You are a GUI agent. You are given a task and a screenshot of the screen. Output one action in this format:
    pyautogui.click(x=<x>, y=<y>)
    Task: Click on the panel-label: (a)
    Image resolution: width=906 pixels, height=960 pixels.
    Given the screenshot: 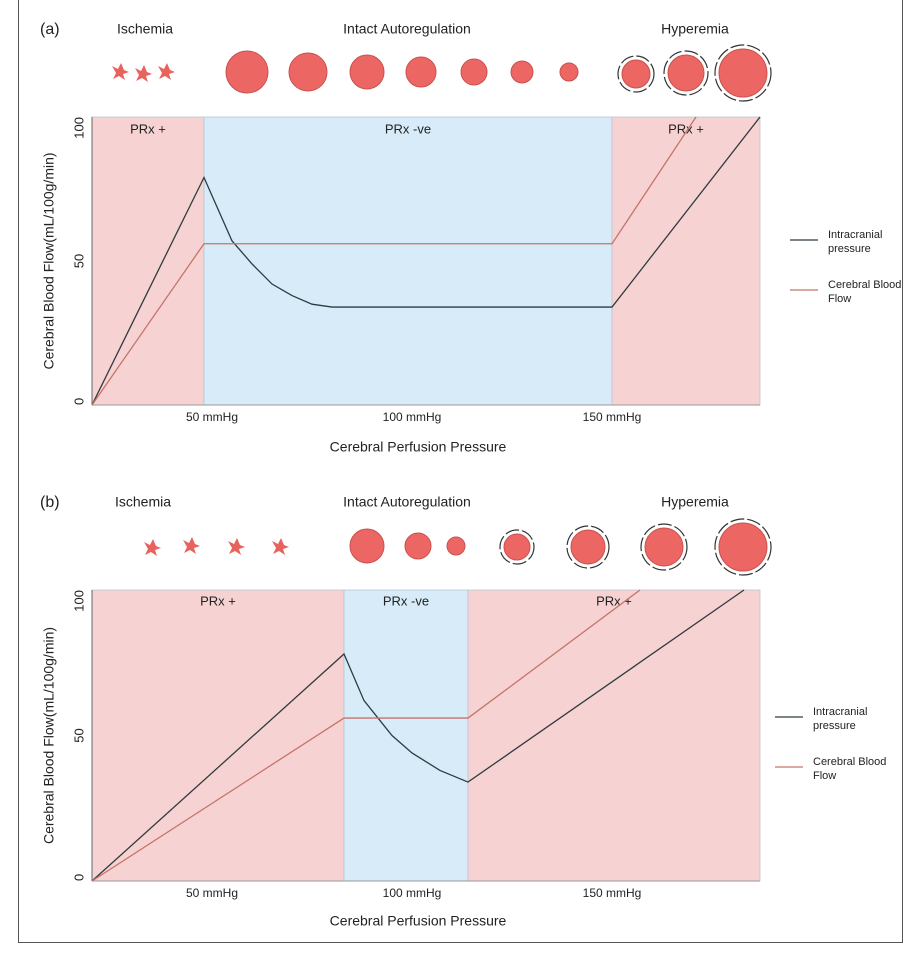 What is the action you would take?
    pyautogui.click(x=50, y=29)
    